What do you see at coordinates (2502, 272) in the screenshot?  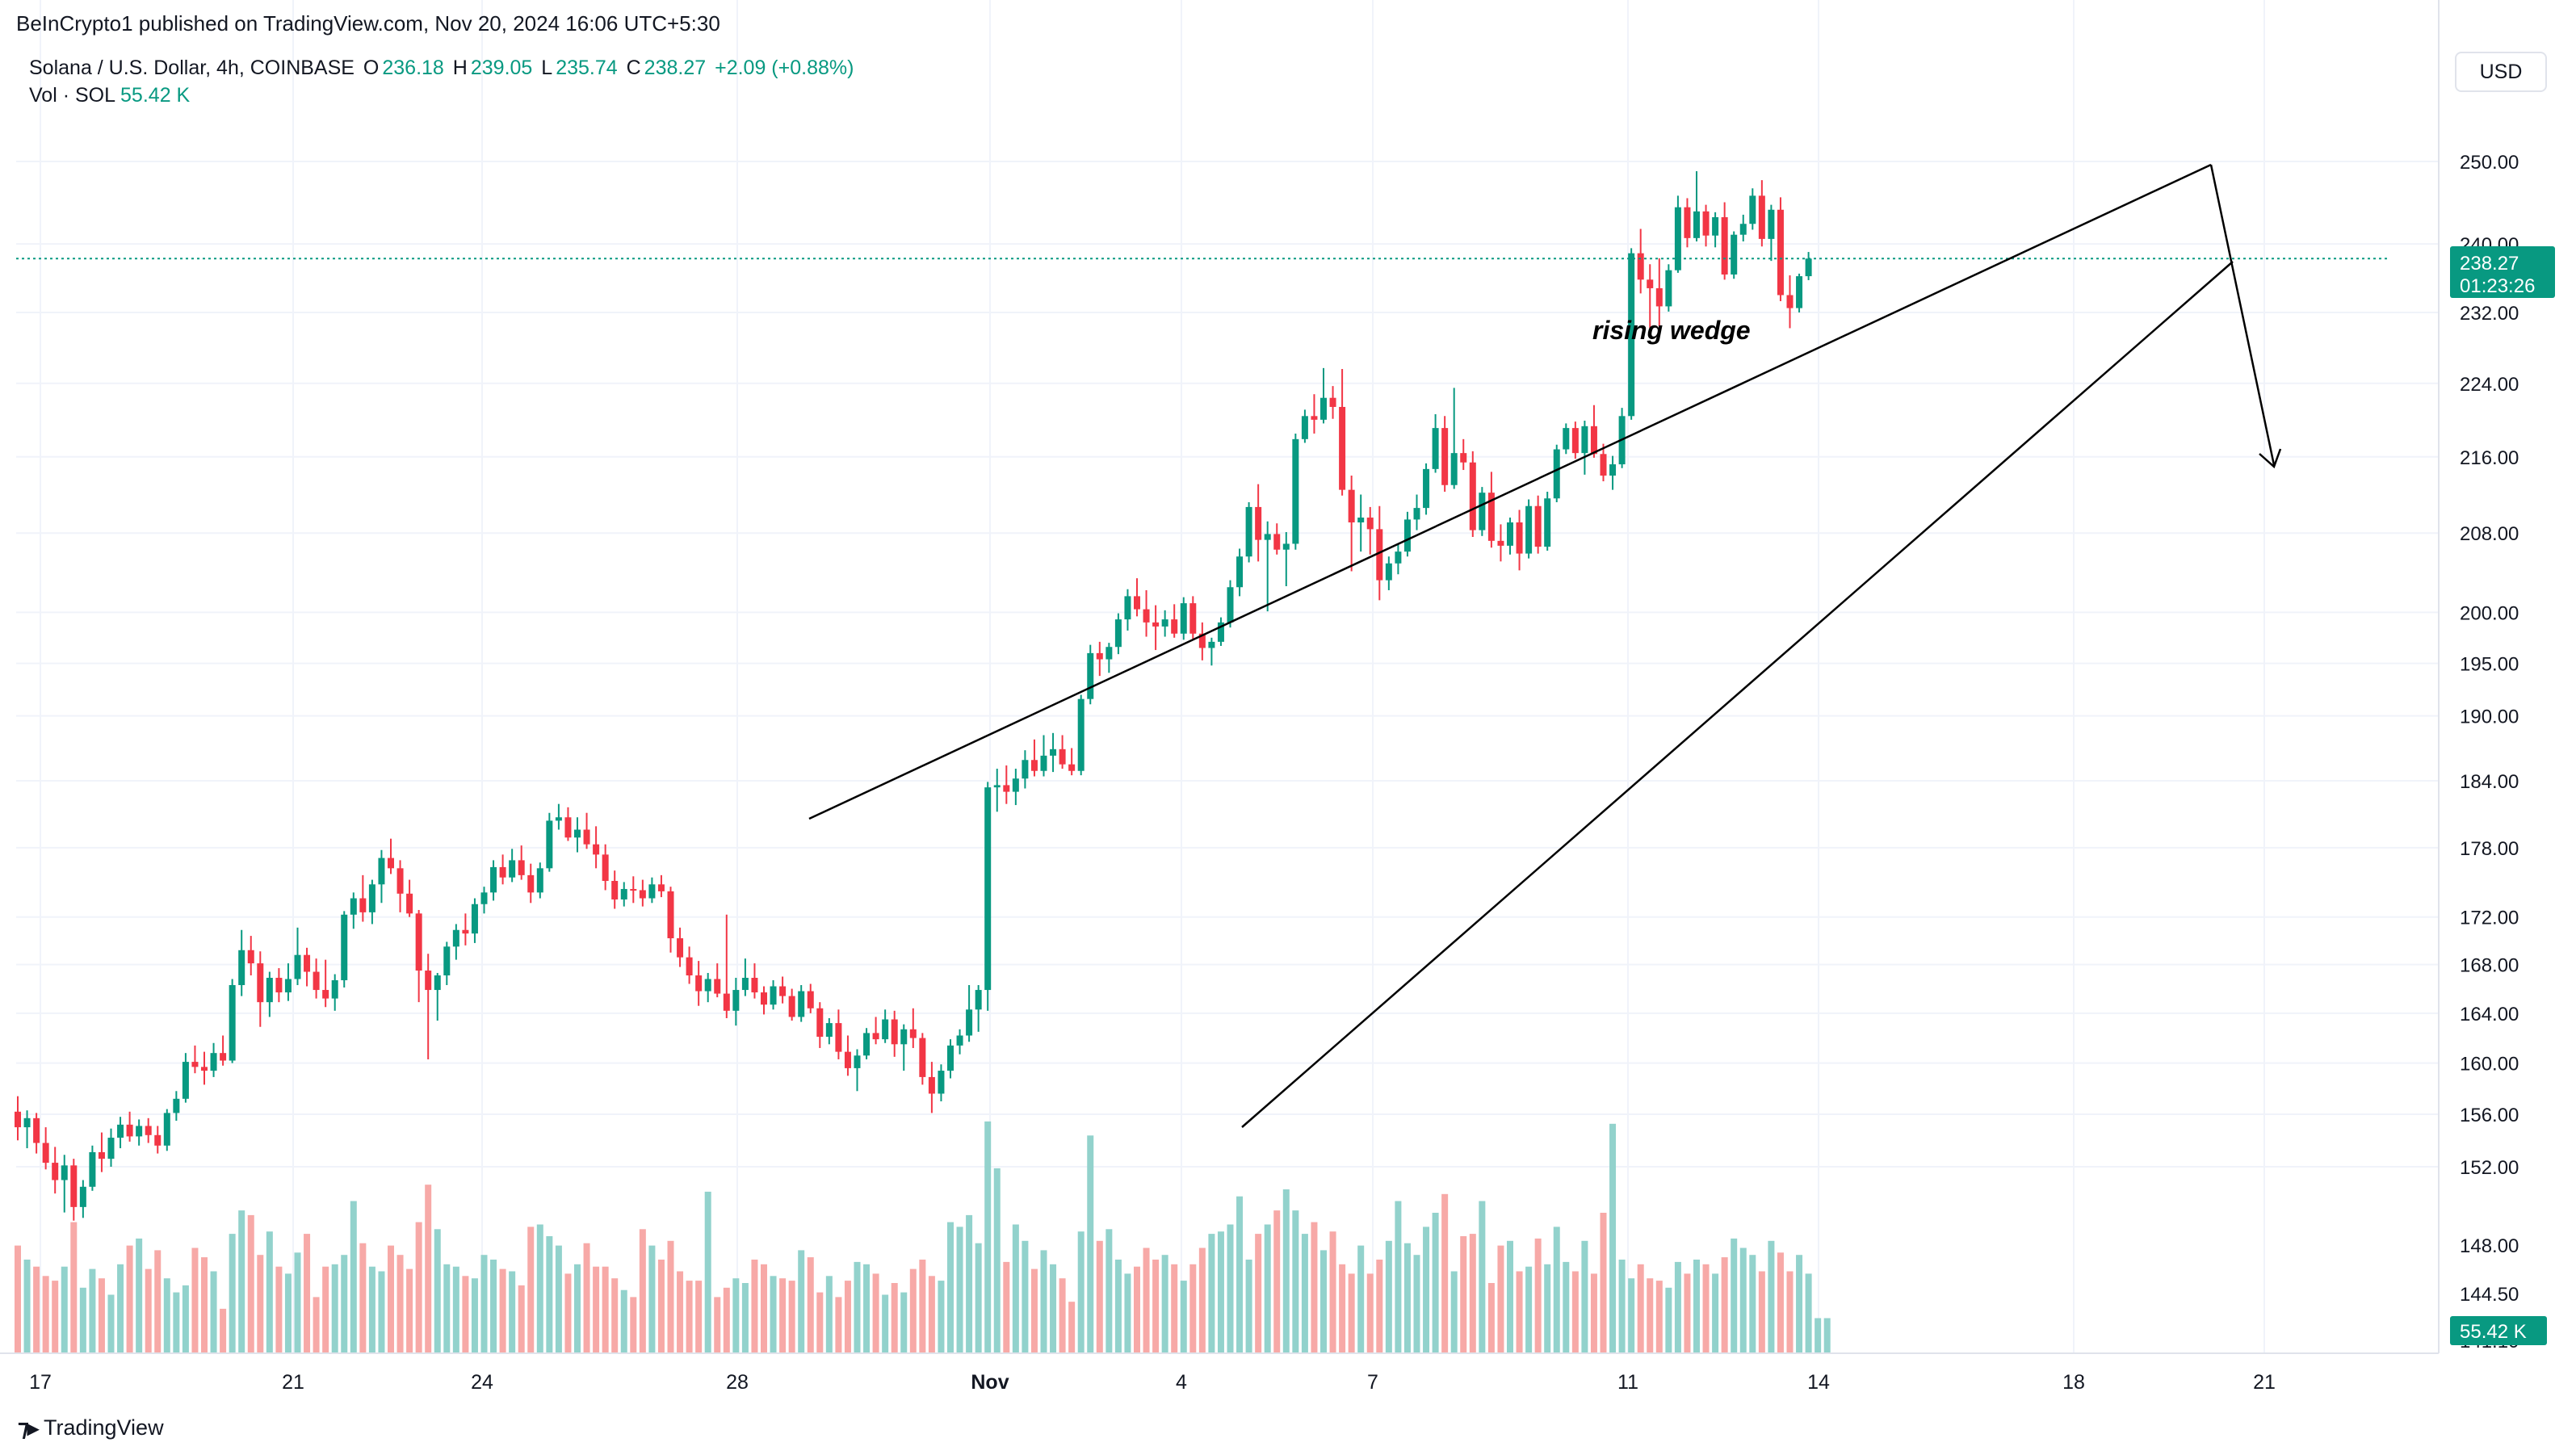 I see `last-price-tag: 238.27 01:23:26` at bounding box center [2502, 272].